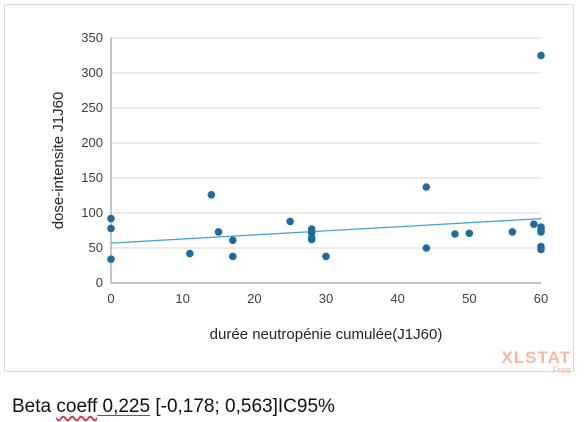  Describe the element at coordinates (397, 298) in the screenshot. I see `x-tick-label: 40` at that location.